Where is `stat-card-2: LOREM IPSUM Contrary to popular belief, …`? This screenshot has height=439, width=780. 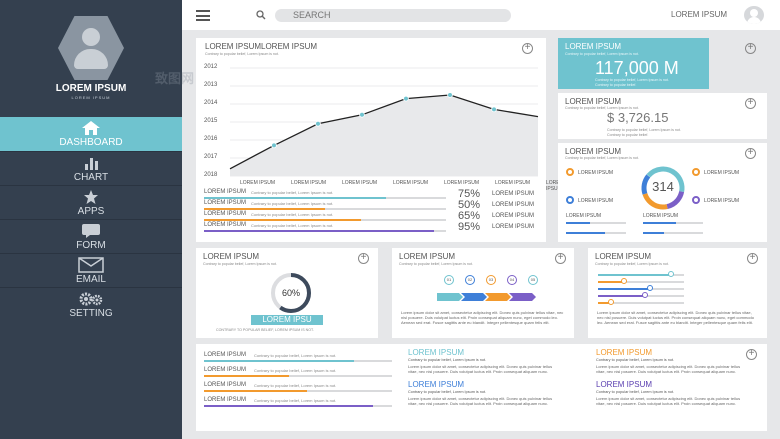
stat-card-2: LOREM IPSUM Contrary to popular belief, … is located at coordinates (662, 116).